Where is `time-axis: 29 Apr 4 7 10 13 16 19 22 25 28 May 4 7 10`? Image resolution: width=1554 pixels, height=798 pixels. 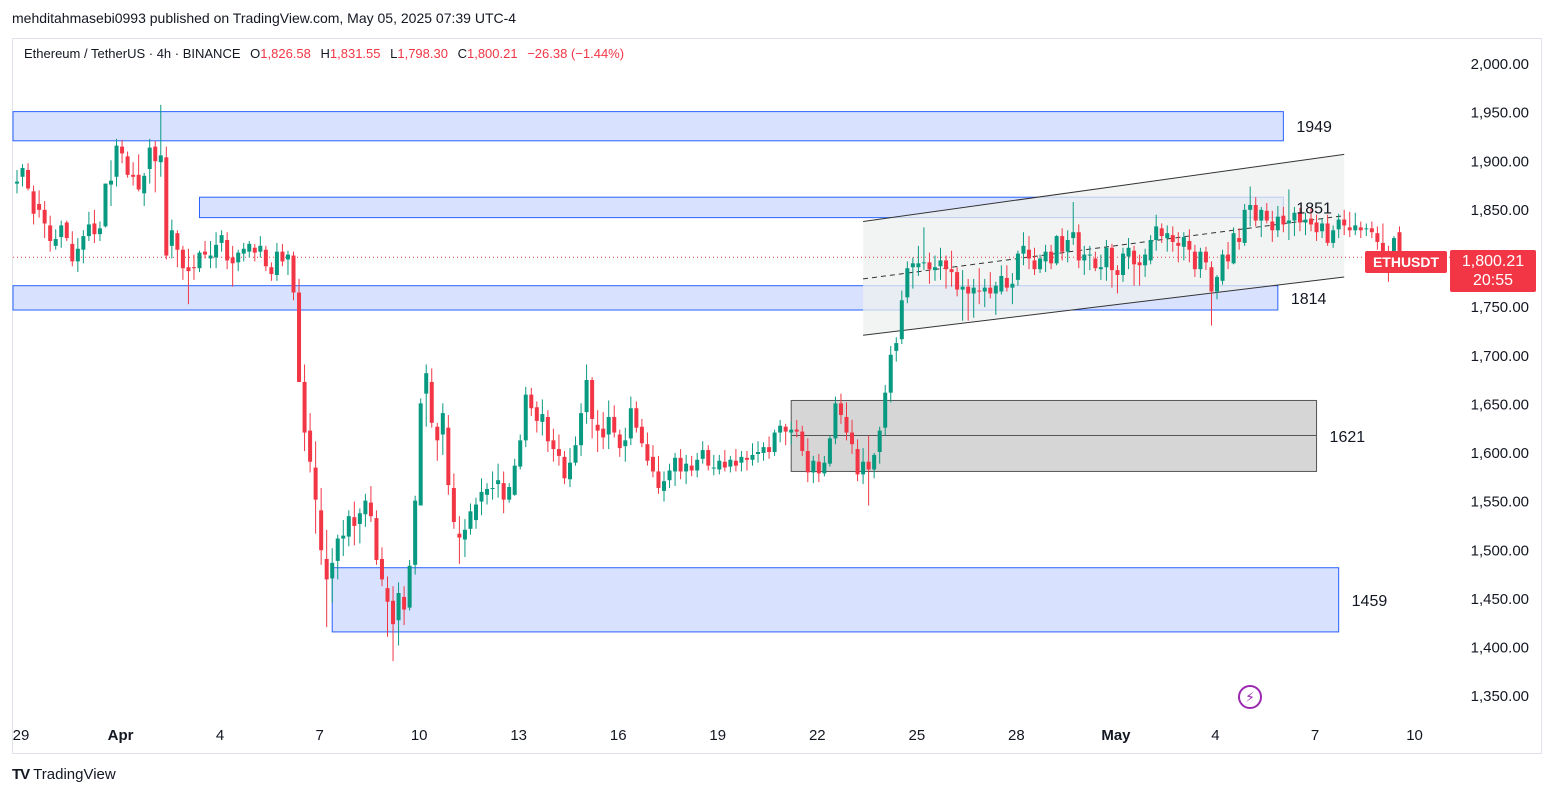
time-axis: 29 Apr 4 7 10 13 16 19 22 25 28 May 4 7 10 is located at coordinates (718, 735).